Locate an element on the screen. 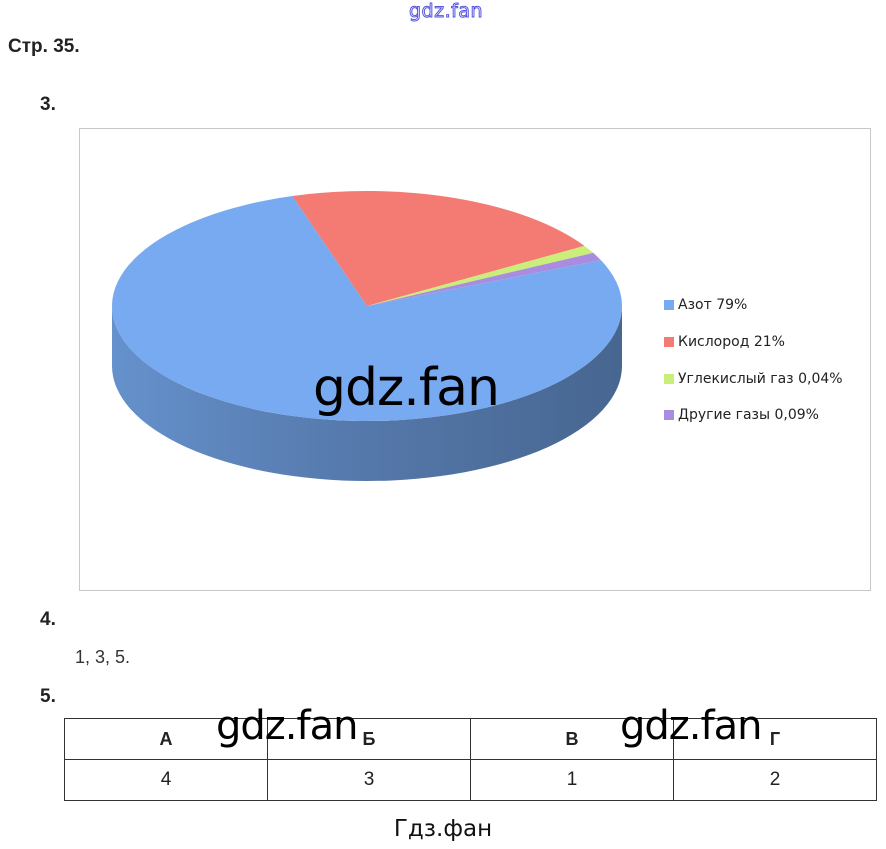 The height and width of the screenshot is (849, 886). watermark-table-2: gdz.fan is located at coordinates (691, 726).